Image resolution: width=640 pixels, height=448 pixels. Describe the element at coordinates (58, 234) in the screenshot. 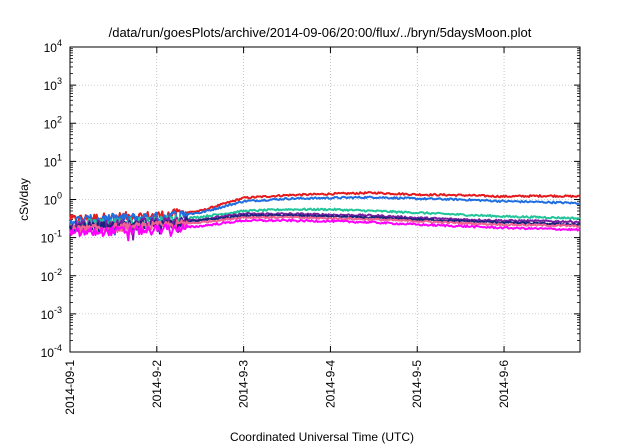

I see `y-tick-exponent: -1` at that location.